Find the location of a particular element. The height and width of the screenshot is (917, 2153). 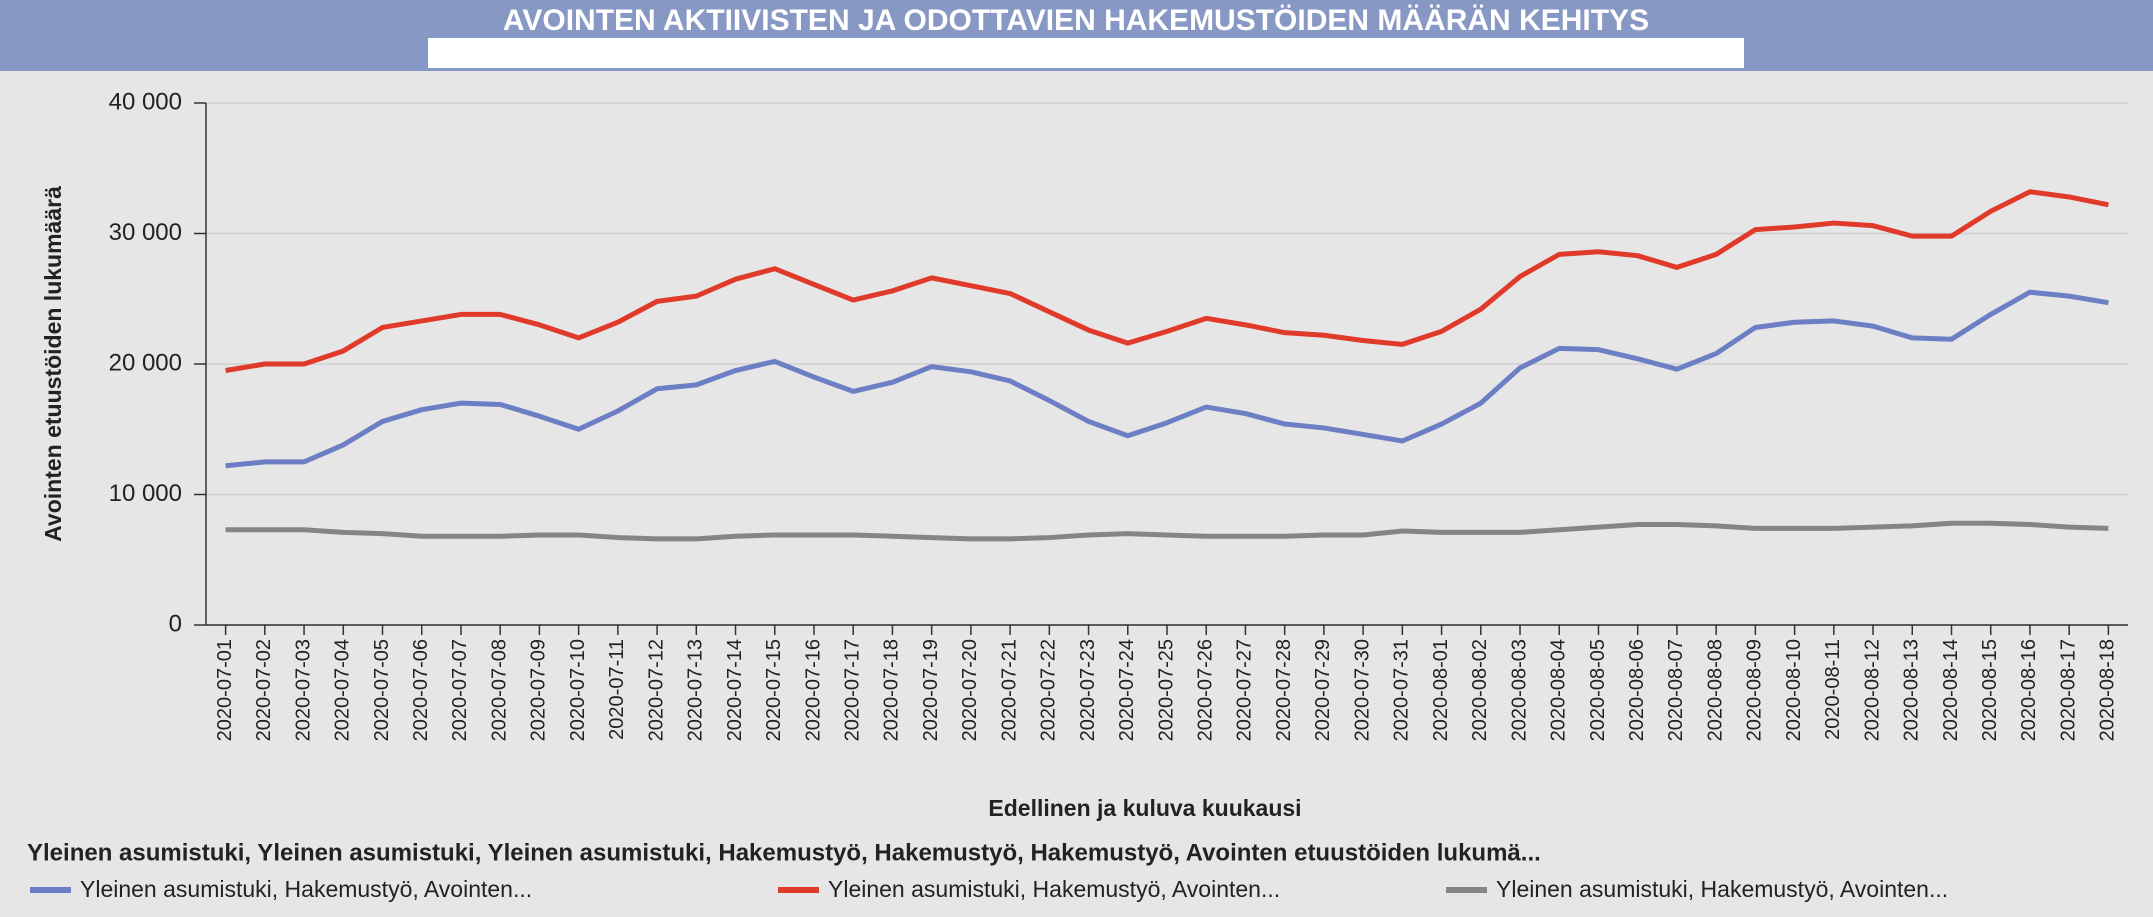

x-tick-label: 2020-08-15 is located at coordinates (1990, 690).